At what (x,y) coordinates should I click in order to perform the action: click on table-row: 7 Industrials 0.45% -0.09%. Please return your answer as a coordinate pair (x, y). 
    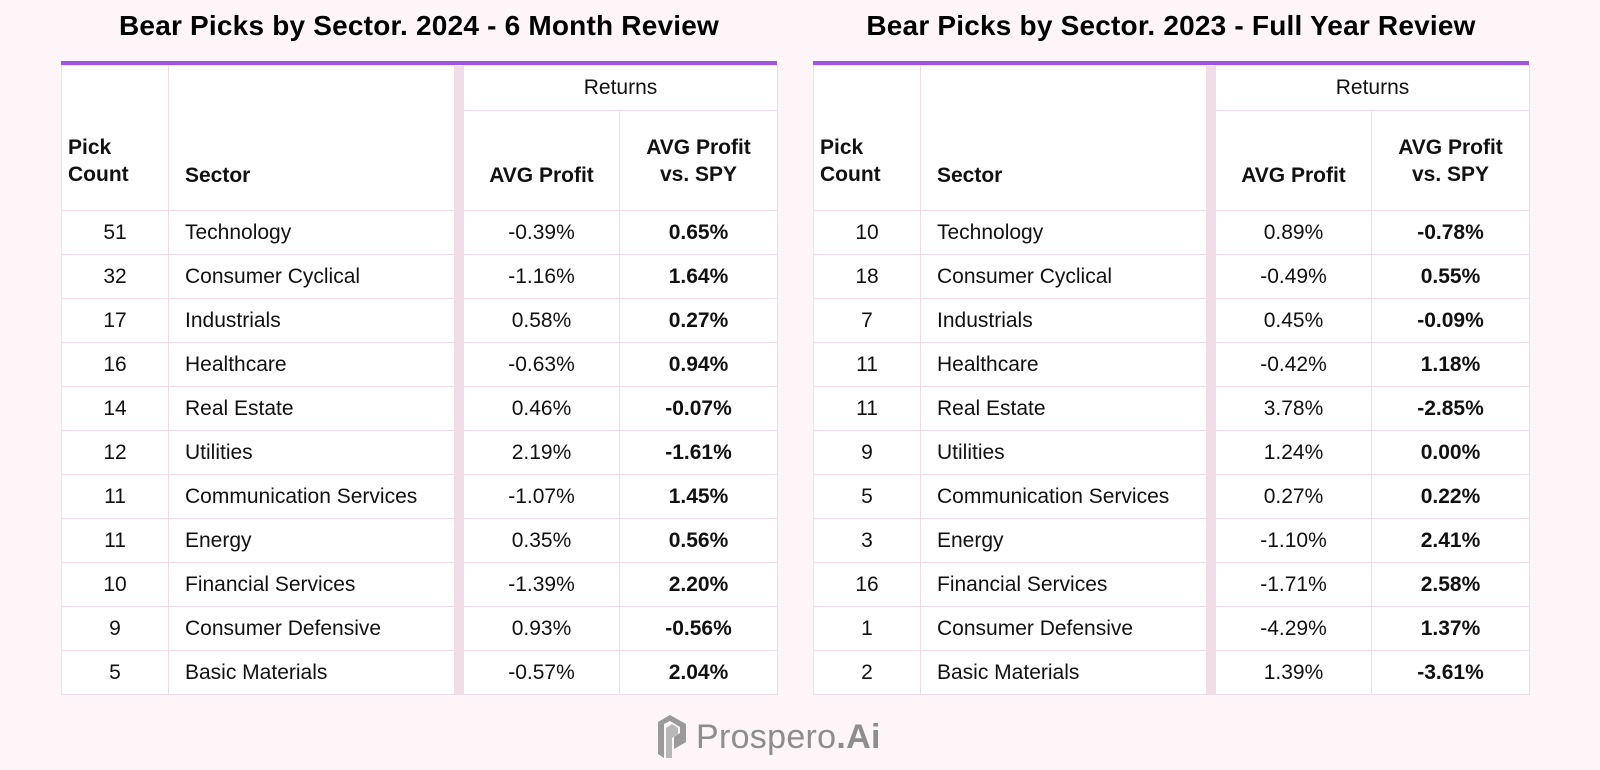
    Looking at the image, I should click on (1171, 320).